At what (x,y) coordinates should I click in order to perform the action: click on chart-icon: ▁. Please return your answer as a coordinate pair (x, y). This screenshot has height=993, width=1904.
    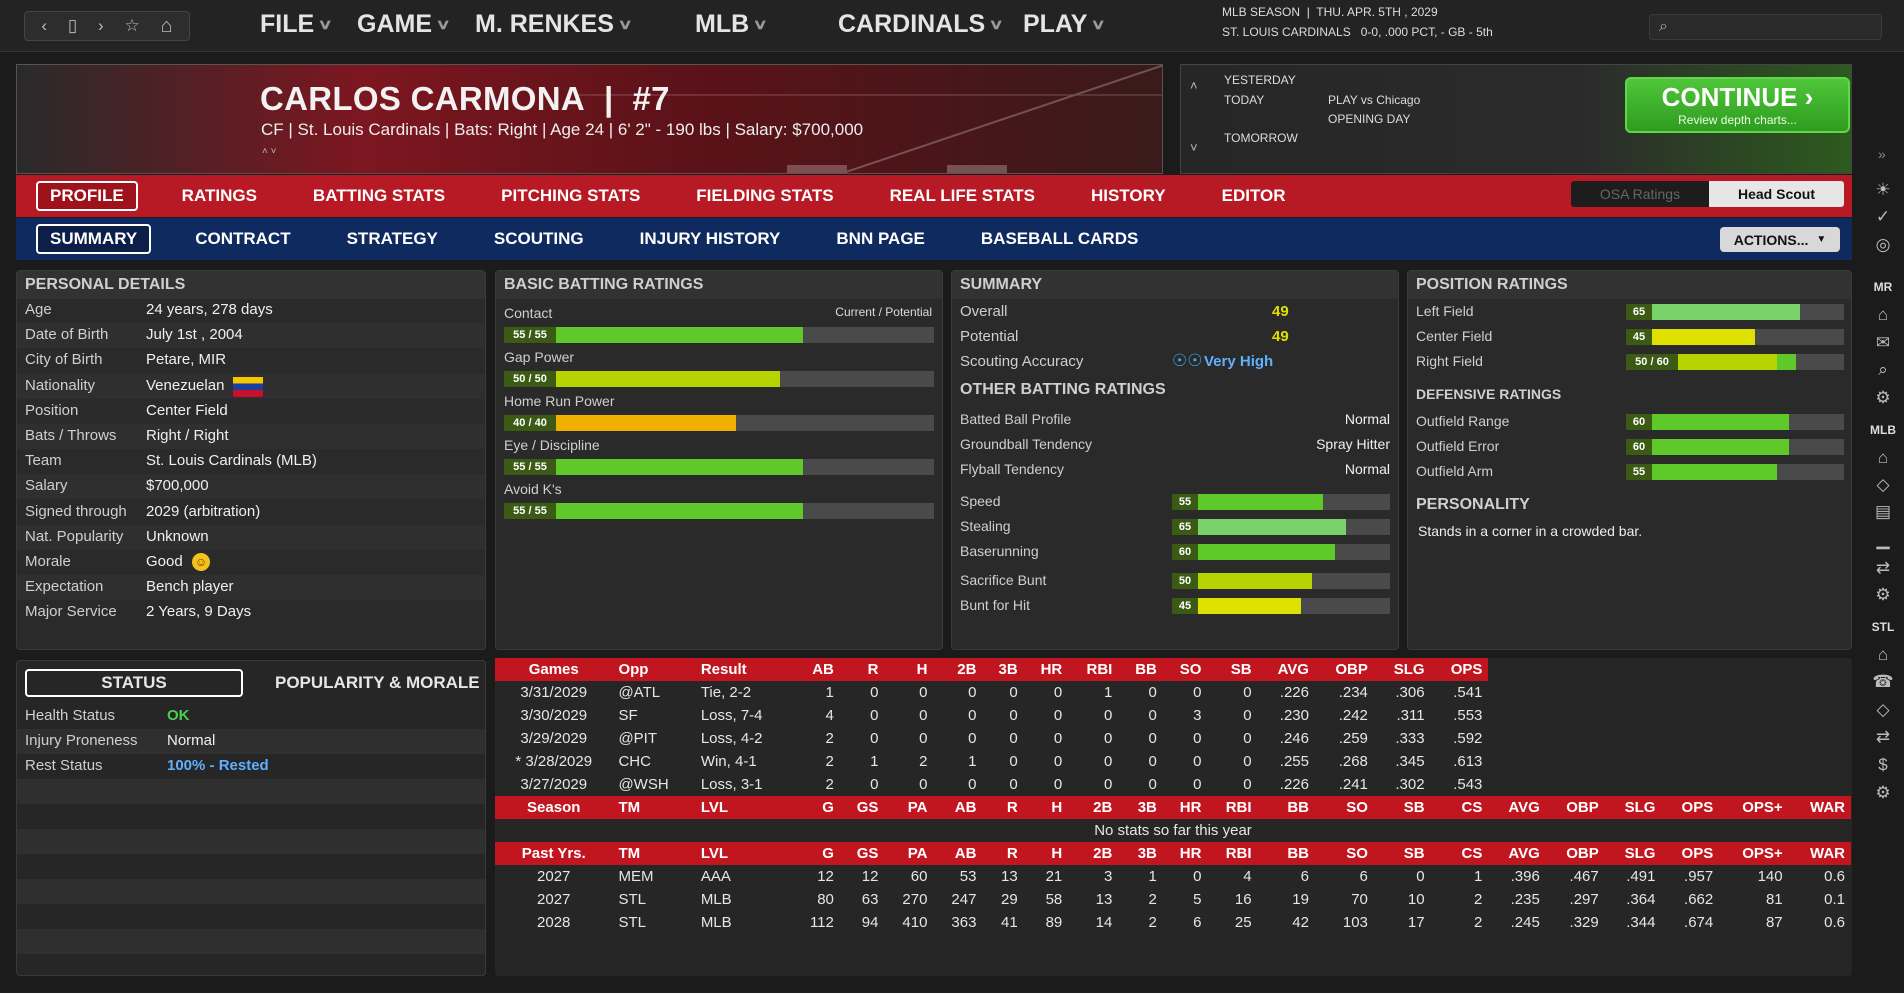
    Looking at the image, I should click on (1883, 539).